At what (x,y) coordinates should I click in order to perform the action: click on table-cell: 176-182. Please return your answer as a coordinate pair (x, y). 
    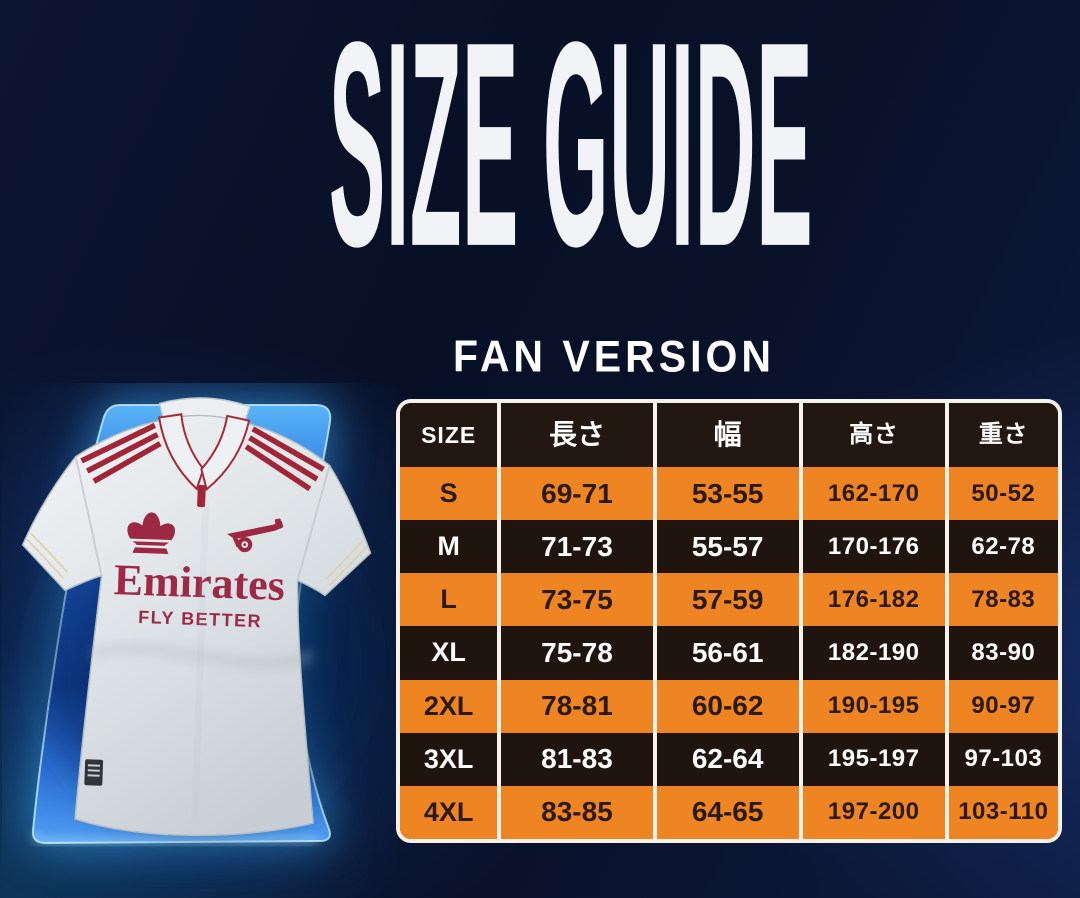
    Looking at the image, I should click on (876, 600).